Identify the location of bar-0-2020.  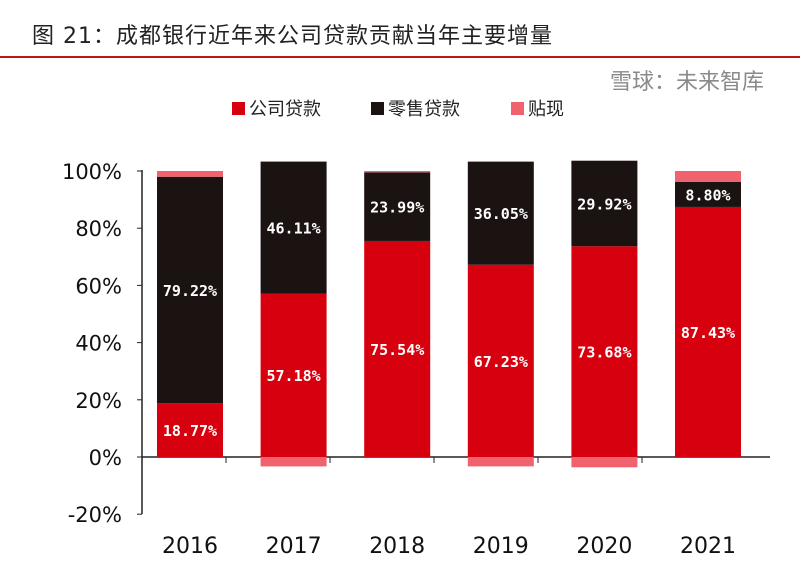
(604, 351).